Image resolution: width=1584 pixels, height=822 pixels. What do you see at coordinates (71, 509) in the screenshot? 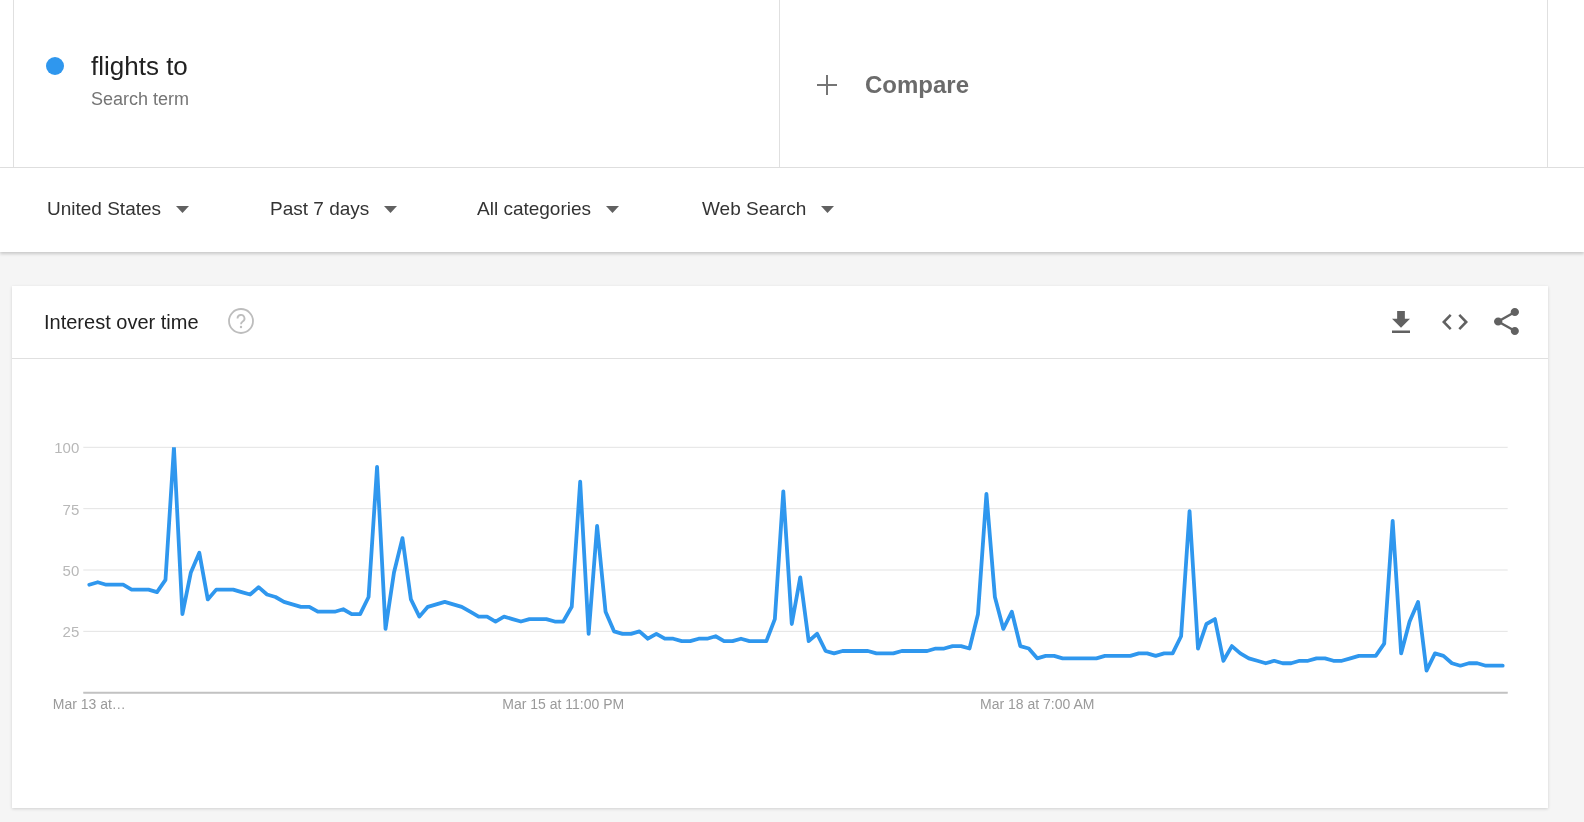
I see `y-tick-label: 75` at bounding box center [71, 509].